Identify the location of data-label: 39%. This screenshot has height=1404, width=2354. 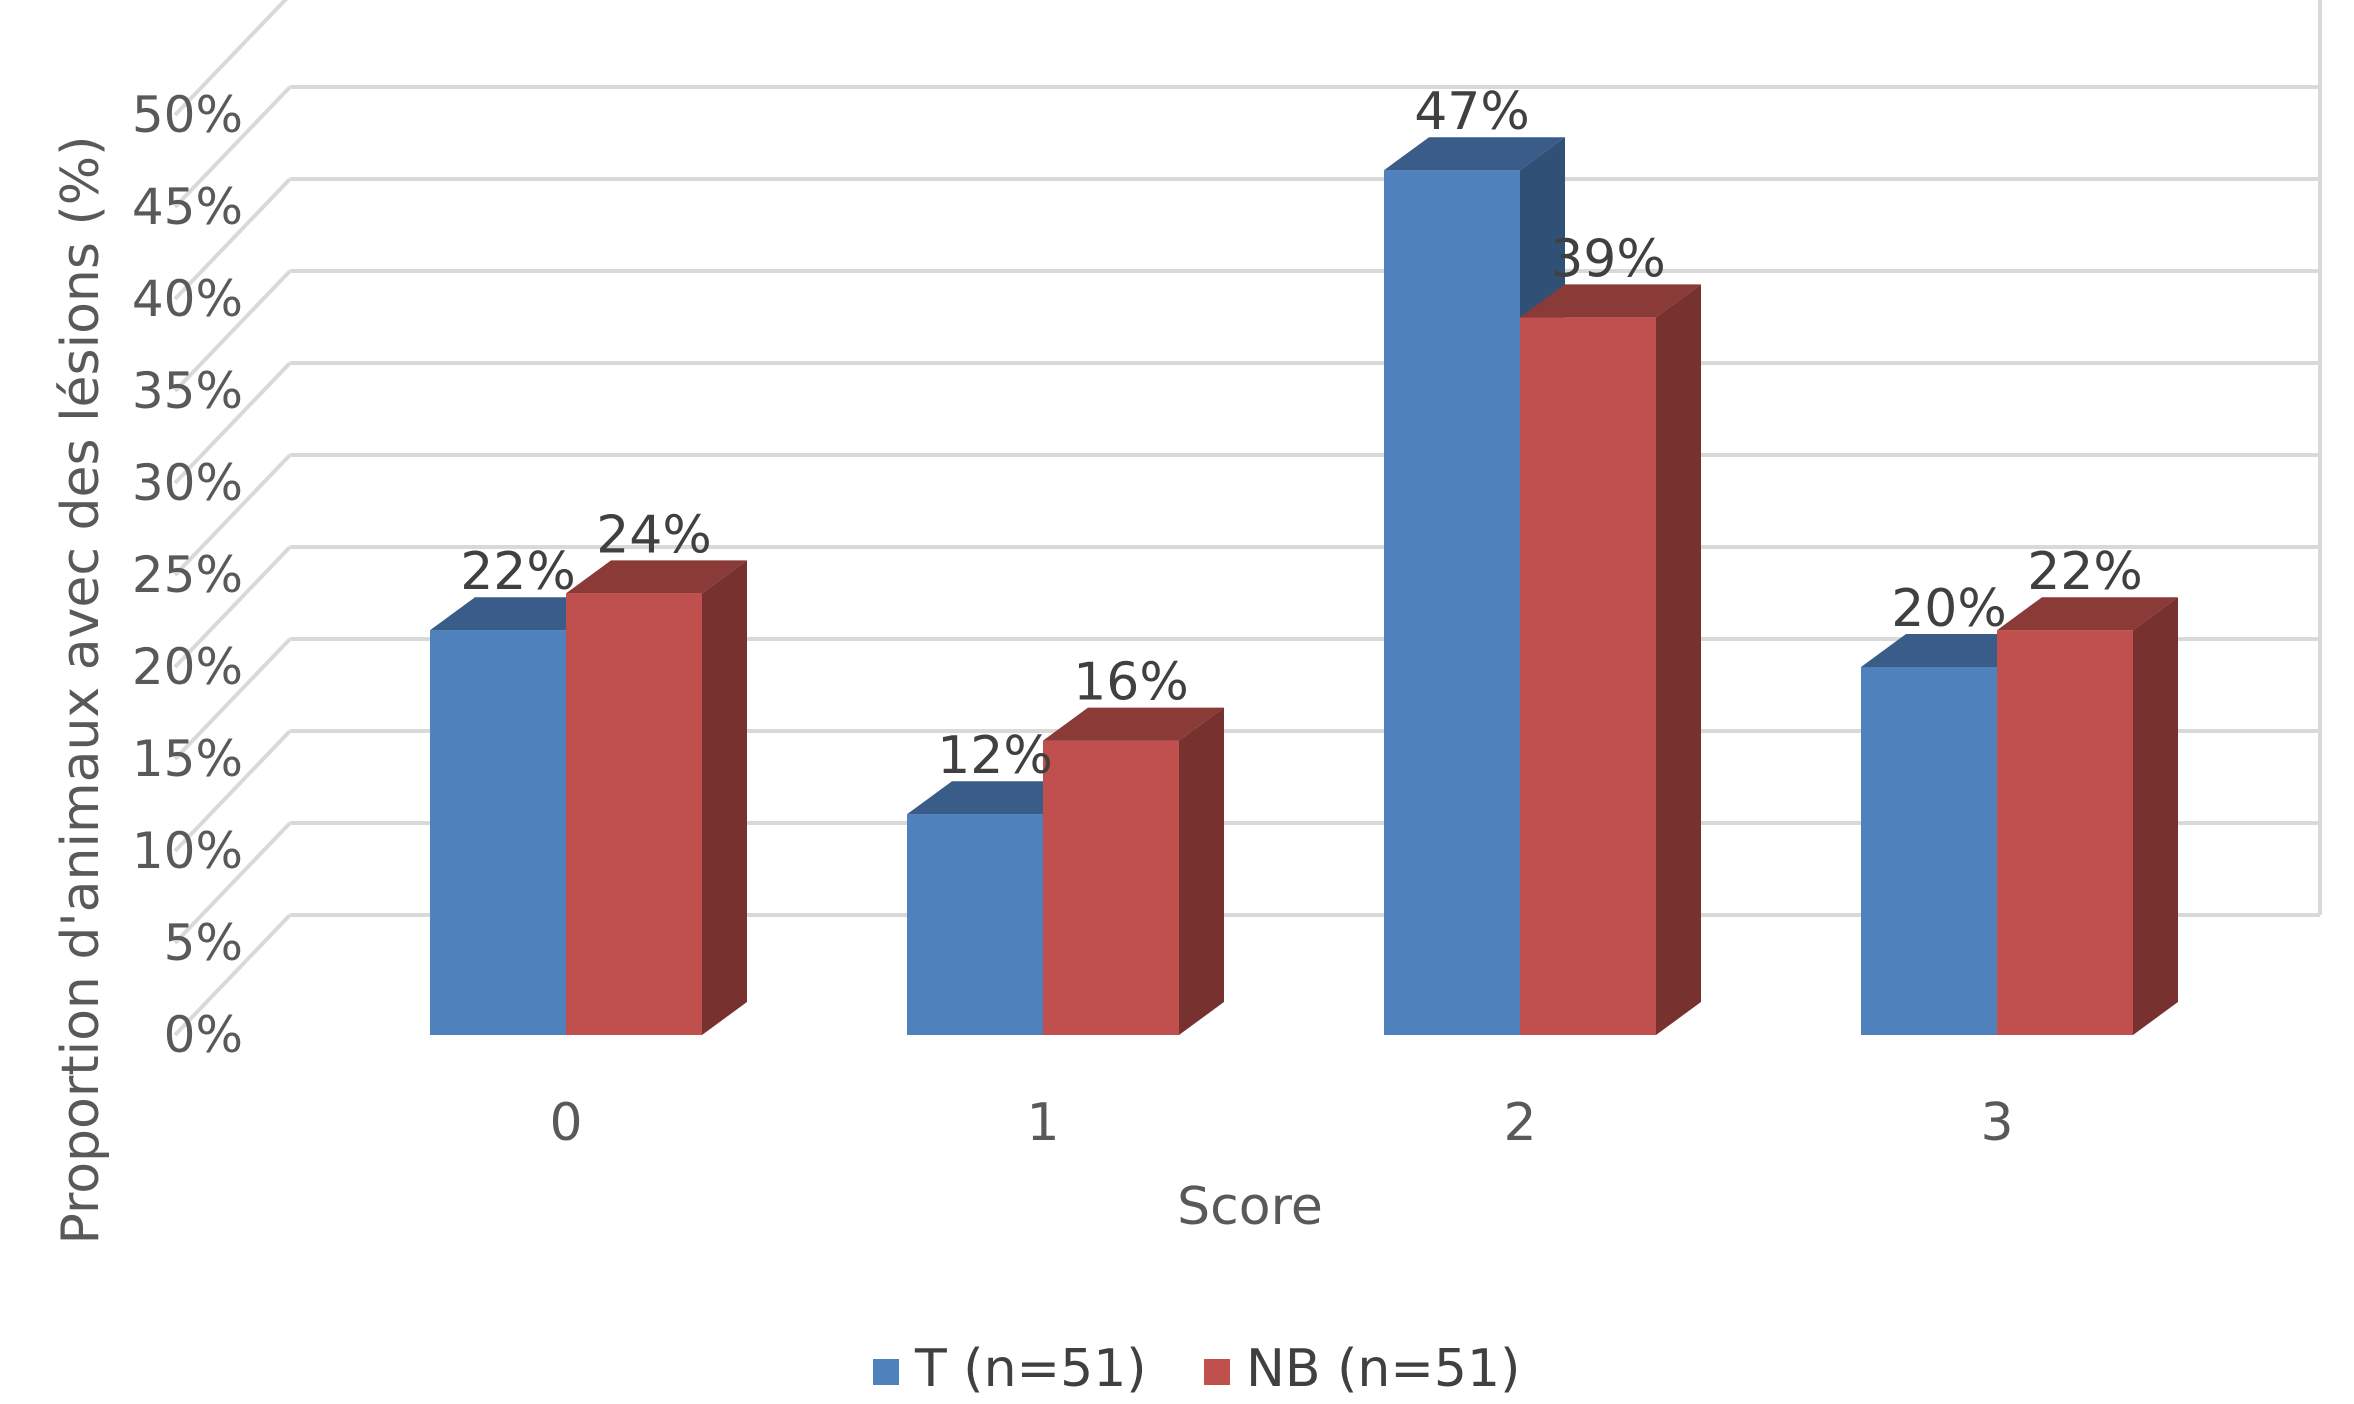
(1608, 259).